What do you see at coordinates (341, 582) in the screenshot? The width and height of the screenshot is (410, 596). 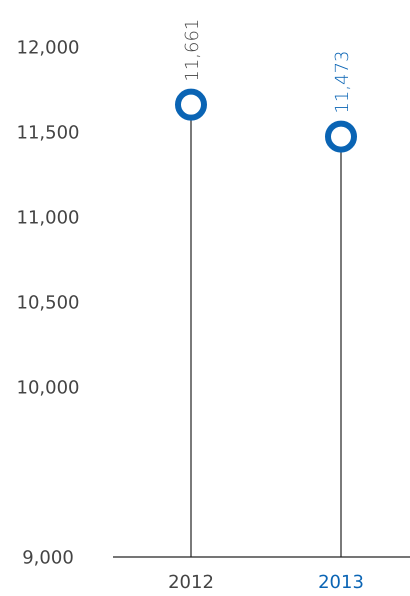 I see `x-tick-label: 2013` at bounding box center [341, 582].